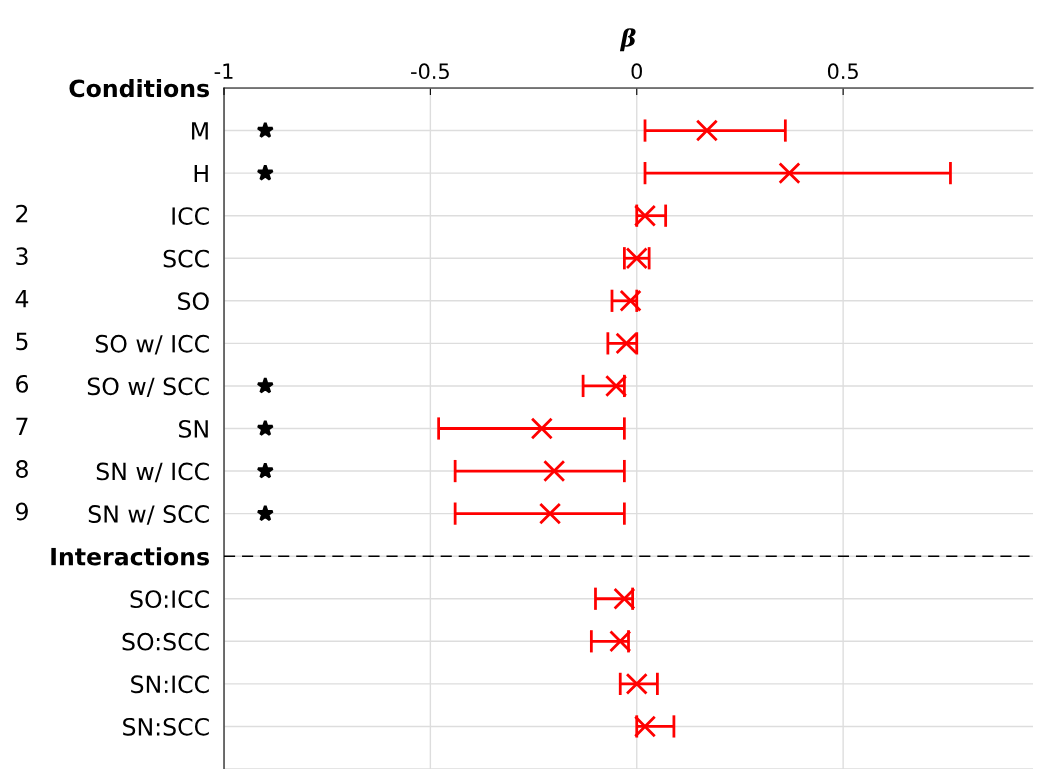 Image resolution: width=1044 pixels, height=769 pixels. Describe the element at coordinates (22, 213) in the screenshot. I see `text: 2` at that location.